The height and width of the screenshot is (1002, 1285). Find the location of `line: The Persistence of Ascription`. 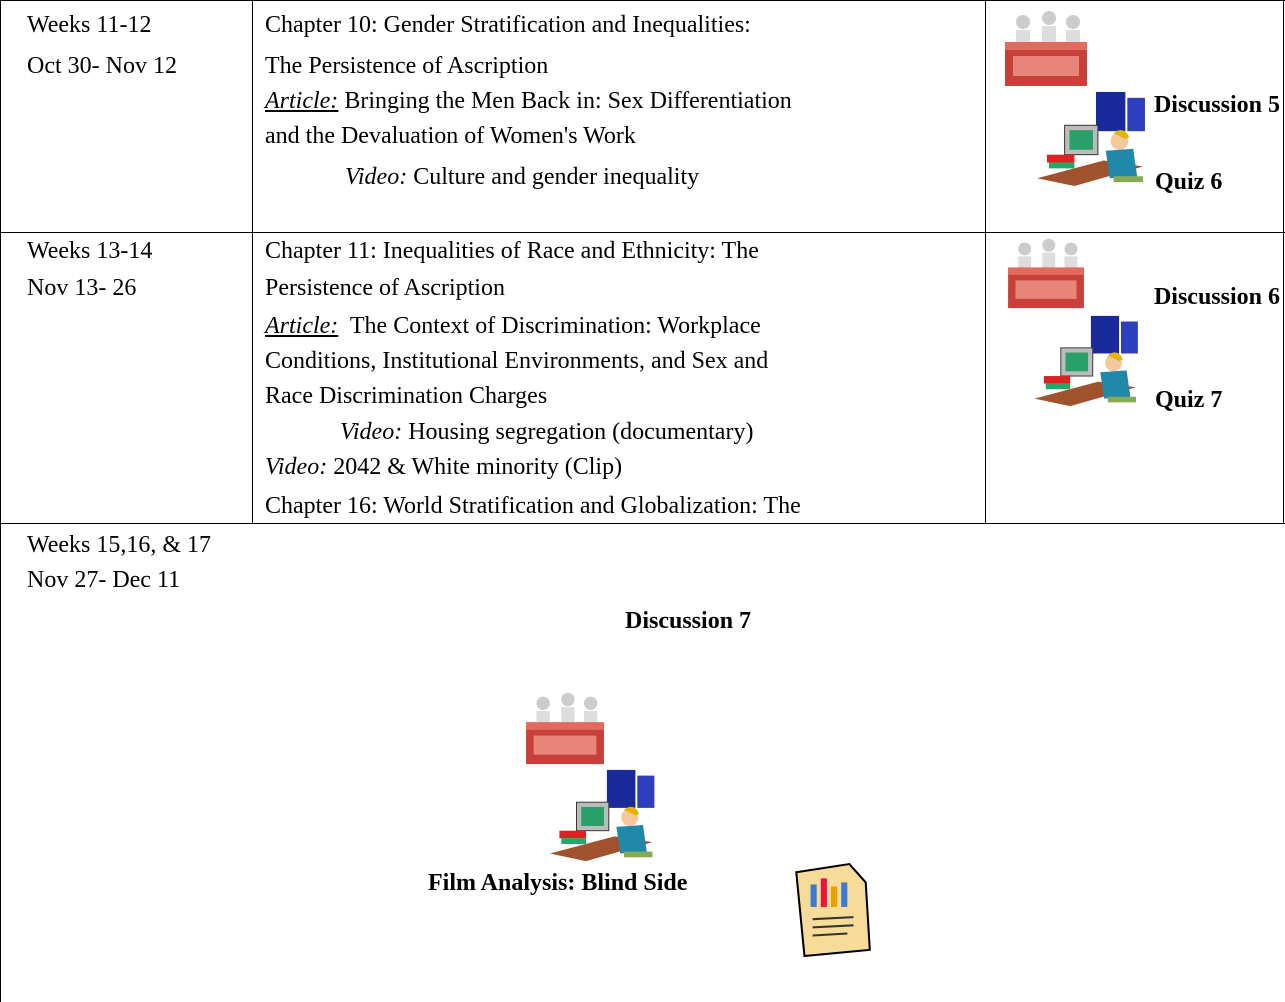

line: The Persistence of Ascription is located at coordinates (407, 66).